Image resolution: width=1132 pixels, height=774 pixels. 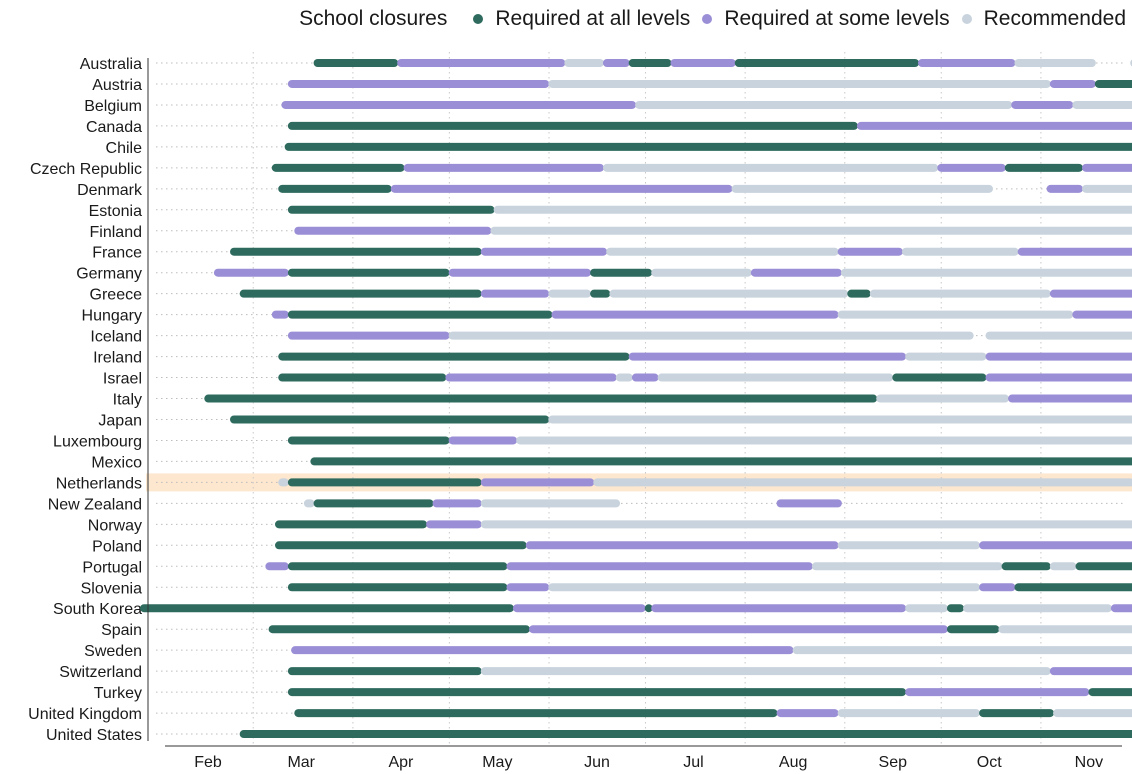 I want to click on country-label: Portugal, so click(x=112, y=567).